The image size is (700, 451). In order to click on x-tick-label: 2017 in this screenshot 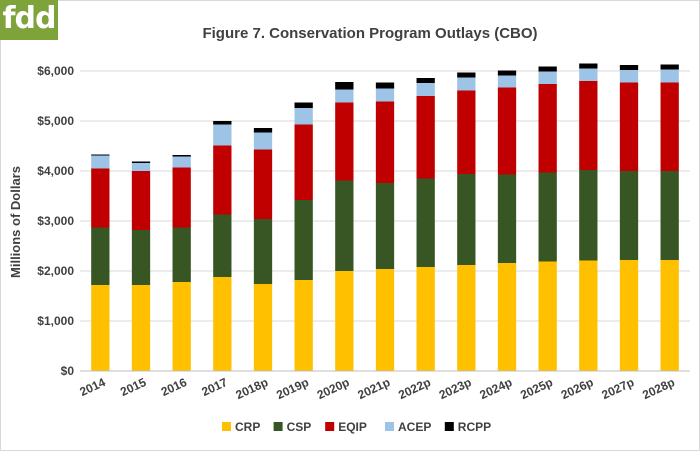, I will do `click(214, 387)`.